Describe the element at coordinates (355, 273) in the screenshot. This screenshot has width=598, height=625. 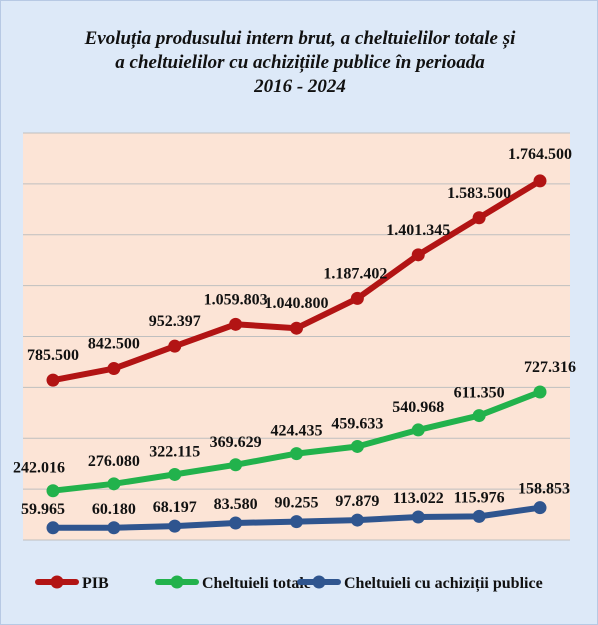
I see `data-label: 1.187.402` at that location.